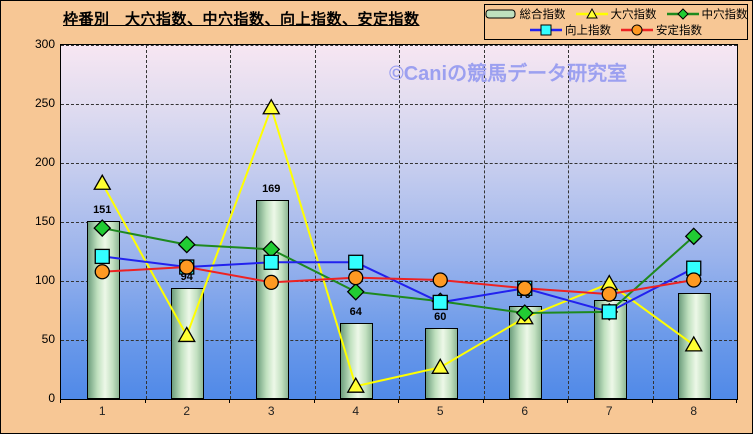 The width and height of the screenshot is (753, 434). Describe the element at coordinates (271, 188) in the screenshot. I see `bar-value-label: 169` at that location.